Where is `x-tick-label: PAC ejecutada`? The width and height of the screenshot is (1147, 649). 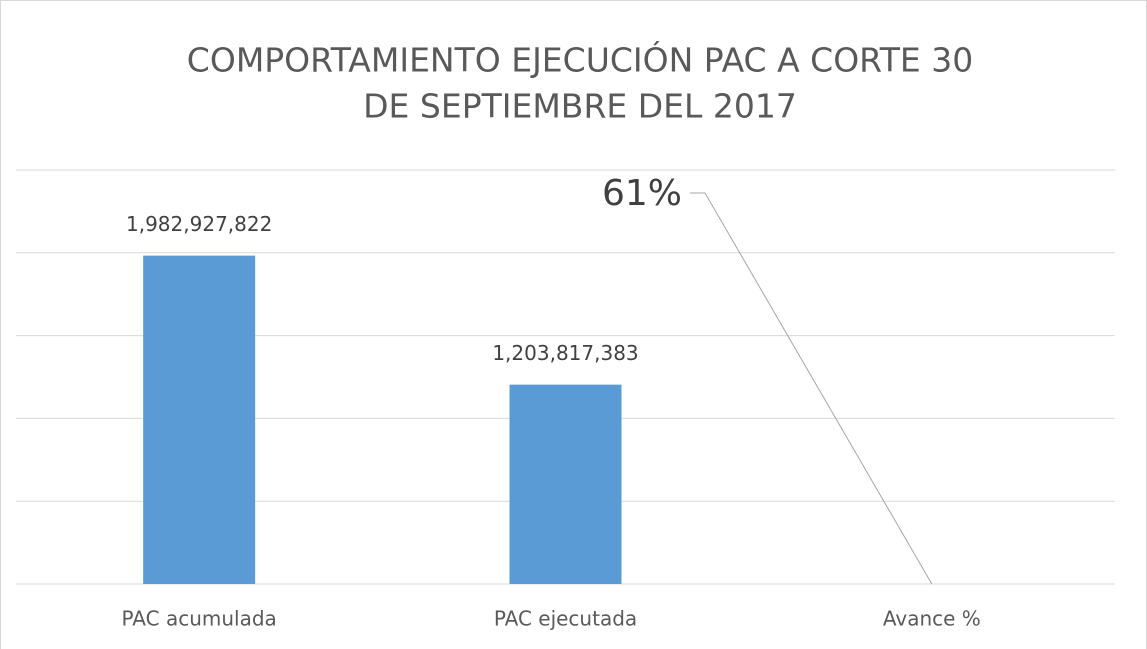 x-tick-label: PAC ejecutada is located at coordinates (565, 619).